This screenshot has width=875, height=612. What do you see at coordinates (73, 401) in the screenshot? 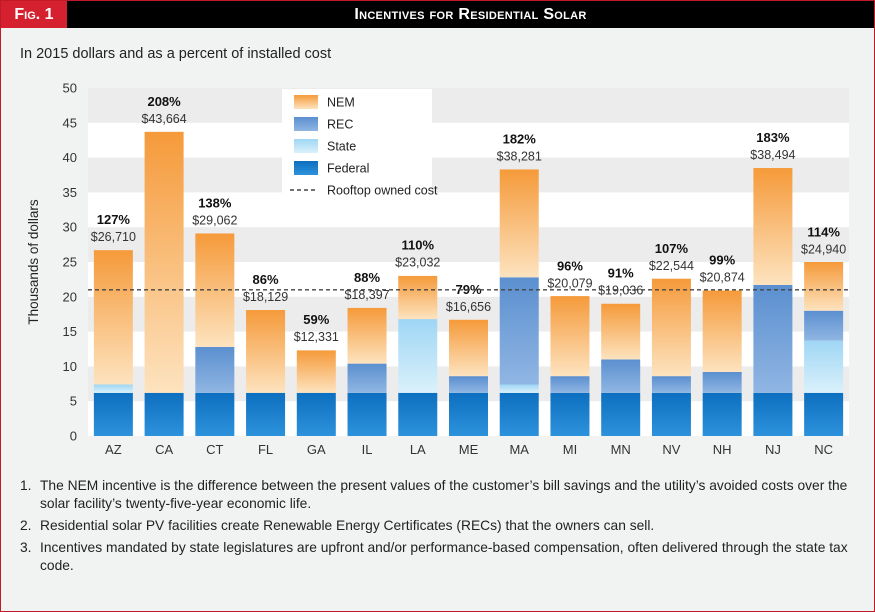
I see `y-tick-label: 5` at bounding box center [73, 401].